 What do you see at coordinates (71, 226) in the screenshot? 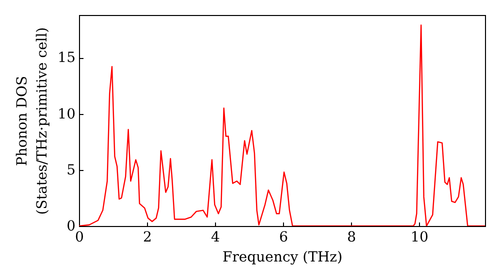
I see `y-tick-label: 0` at bounding box center [71, 226].